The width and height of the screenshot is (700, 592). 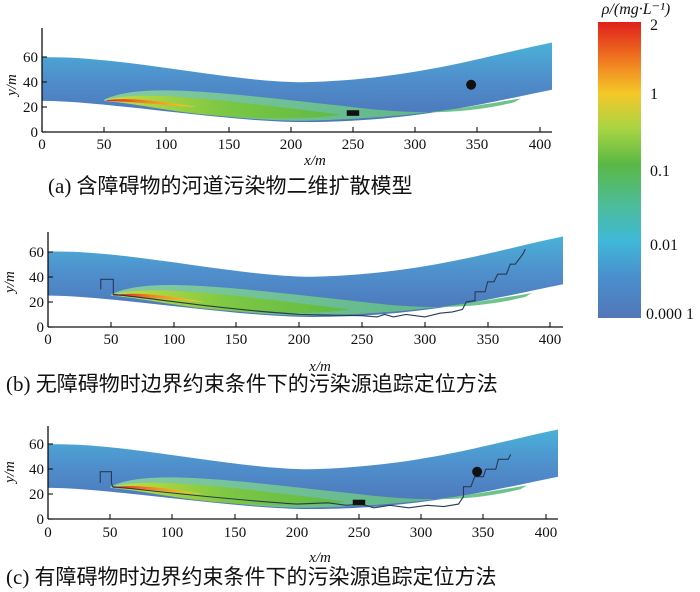 I want to click on colorbar: ρ/(mg·L⁻¹) 2 1 0.1 0.01 0.000 1, so click(x=646, y=162).